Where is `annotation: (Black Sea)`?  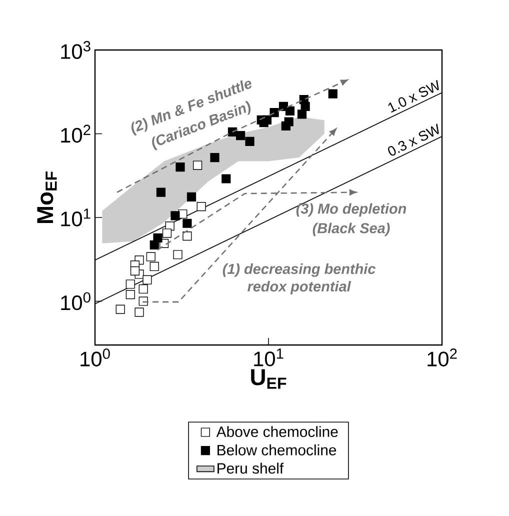
annotation: (Black Sea) is located at coordinates (351, 229).